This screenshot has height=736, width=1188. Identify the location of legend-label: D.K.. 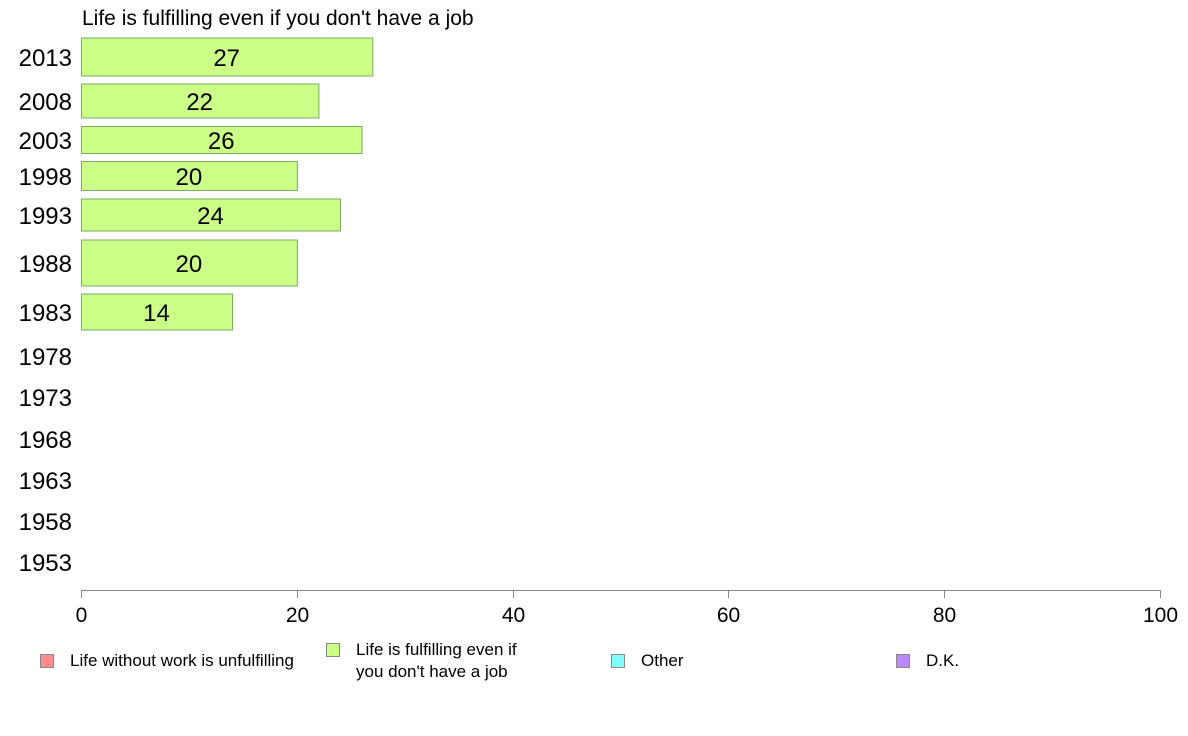
(943, 660).